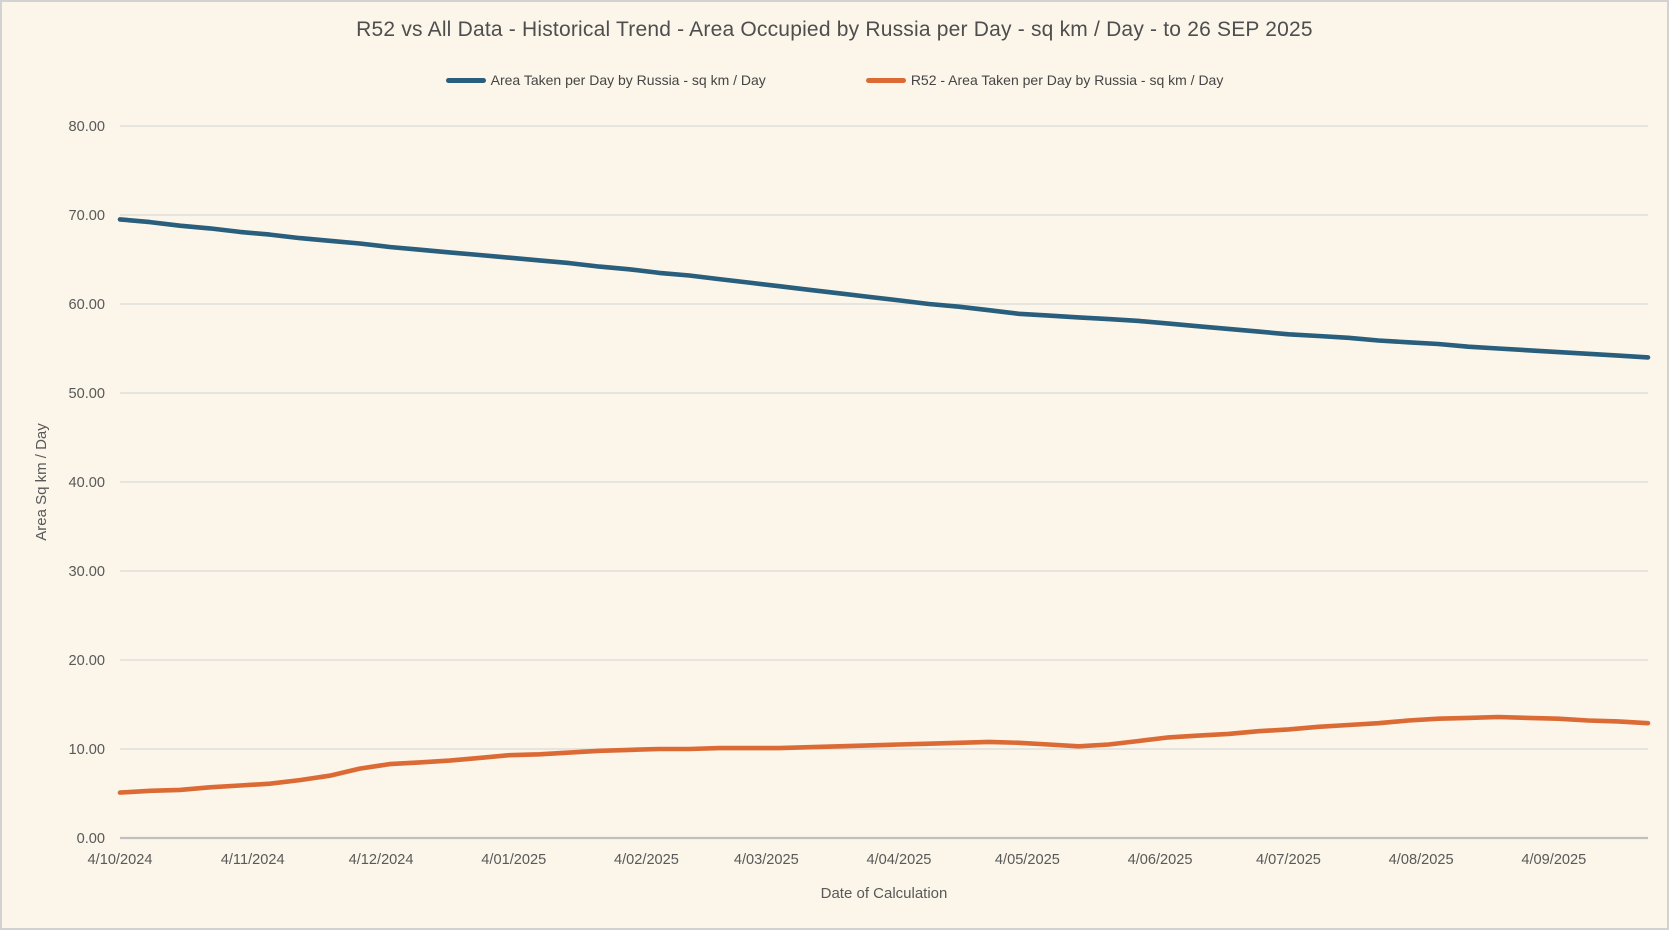  I want to click on y-tick-label: 20.00, so click(86, 661).